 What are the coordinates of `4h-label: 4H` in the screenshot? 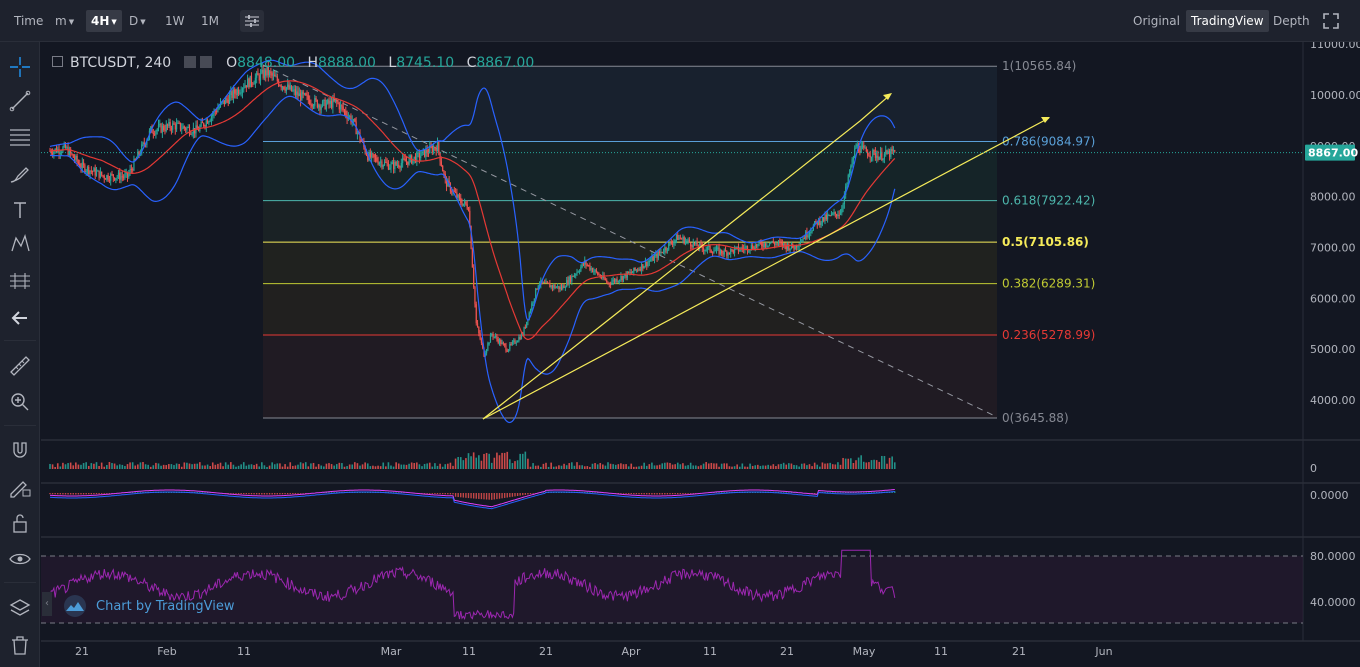 It's located at (100, 21).